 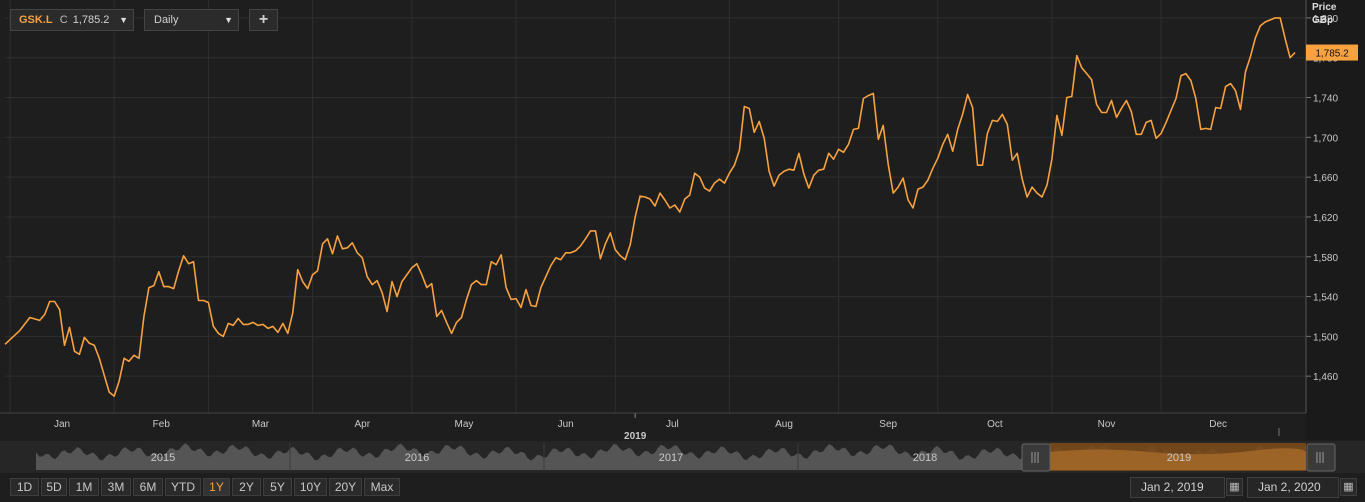 What do you see at coordinates (1324, 7) in the screenshot?
I see `y-unit-price: Price` at bounding box center [1324, 7].